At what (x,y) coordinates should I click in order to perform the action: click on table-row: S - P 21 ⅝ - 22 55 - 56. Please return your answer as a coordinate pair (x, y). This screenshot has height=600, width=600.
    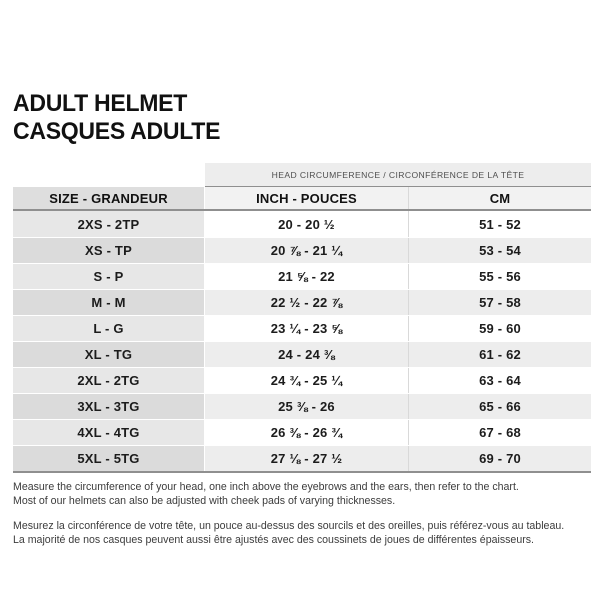
    Looking at the image, I should click on (302, 276).